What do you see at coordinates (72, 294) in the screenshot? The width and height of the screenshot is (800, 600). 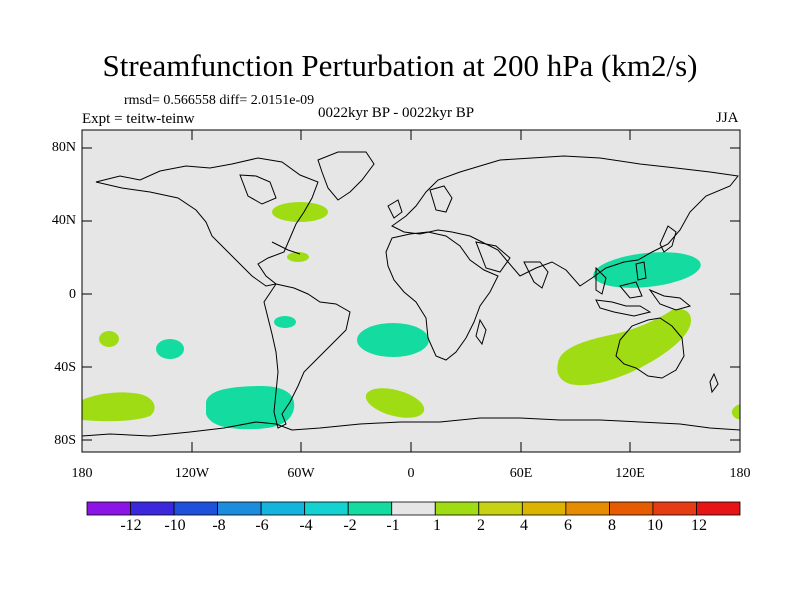 I see `lat-tick-label: 0` at bounding box center [72, 294].